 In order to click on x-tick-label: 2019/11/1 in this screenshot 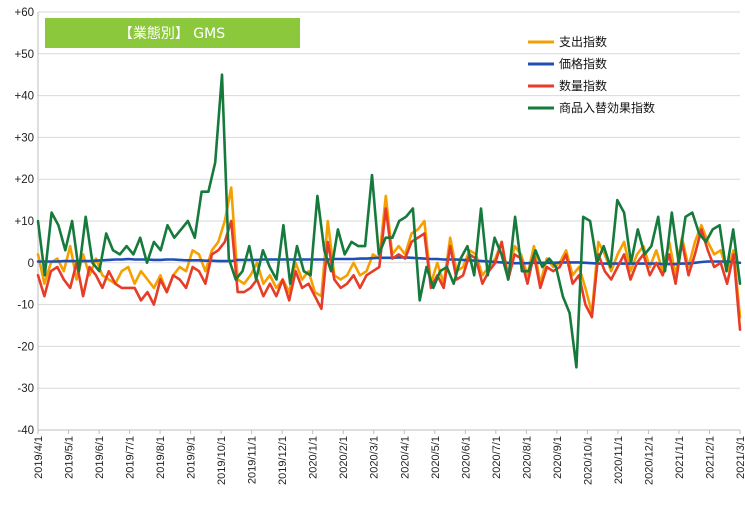, I will do `click(253, 460)`.